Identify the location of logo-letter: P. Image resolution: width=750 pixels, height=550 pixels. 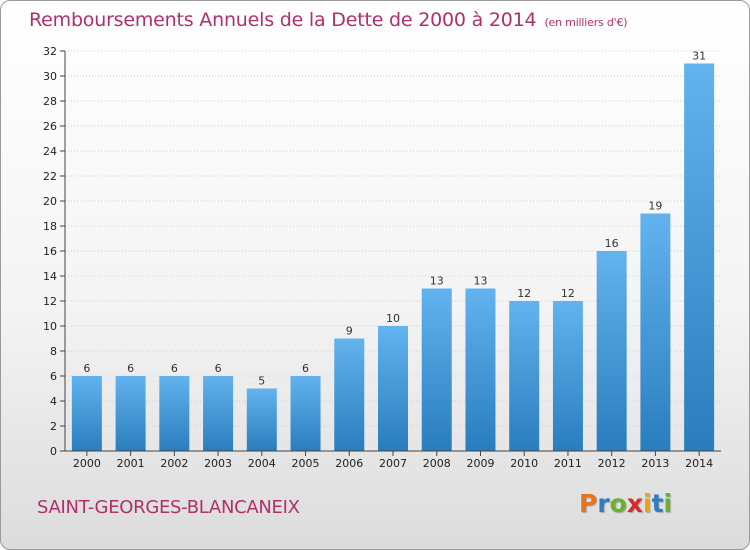
(588, 503).